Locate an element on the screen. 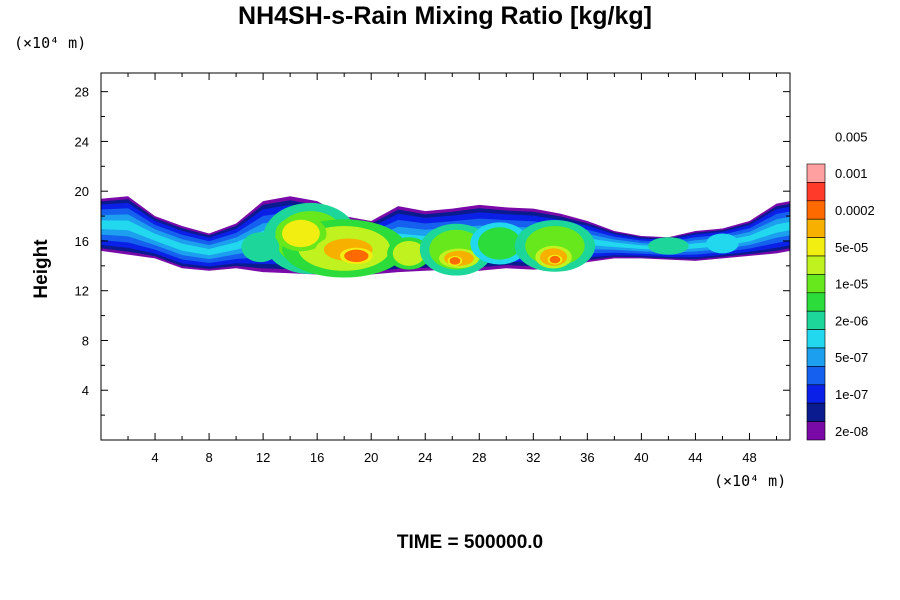 The height and width of the screenshot is (600, 900). plot-area is located at coordinates (445, 237).